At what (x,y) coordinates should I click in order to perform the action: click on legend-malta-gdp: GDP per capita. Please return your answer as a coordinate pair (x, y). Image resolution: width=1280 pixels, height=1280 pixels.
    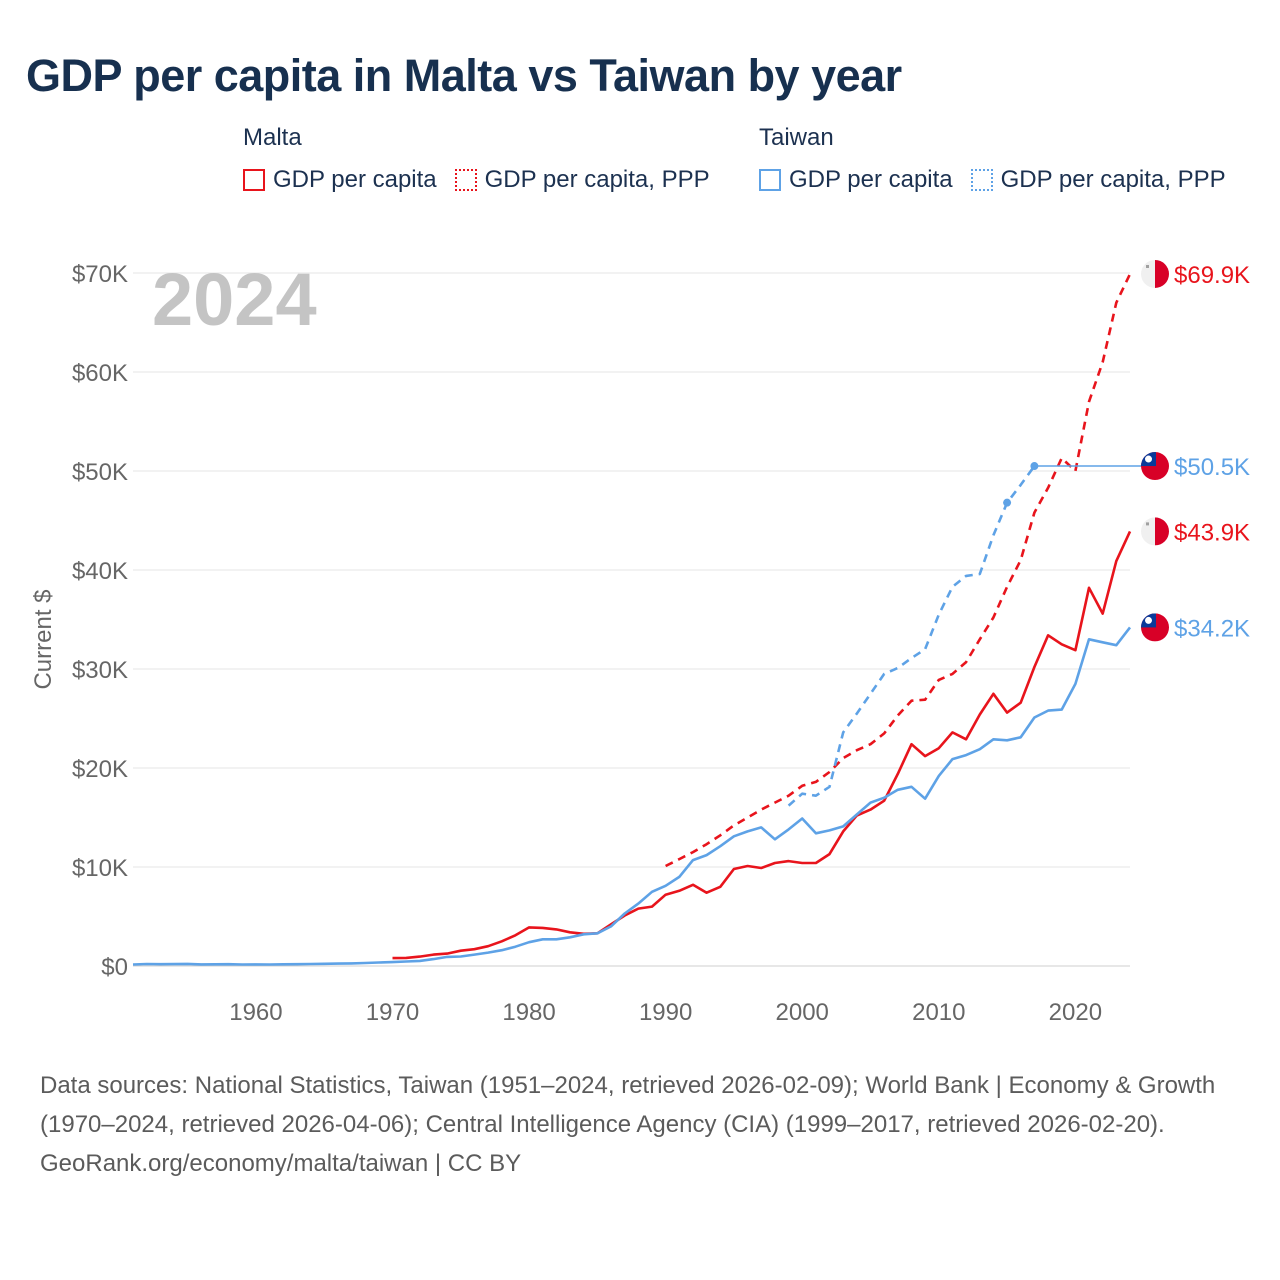
    Looking at the image, I should click on (340, 180).